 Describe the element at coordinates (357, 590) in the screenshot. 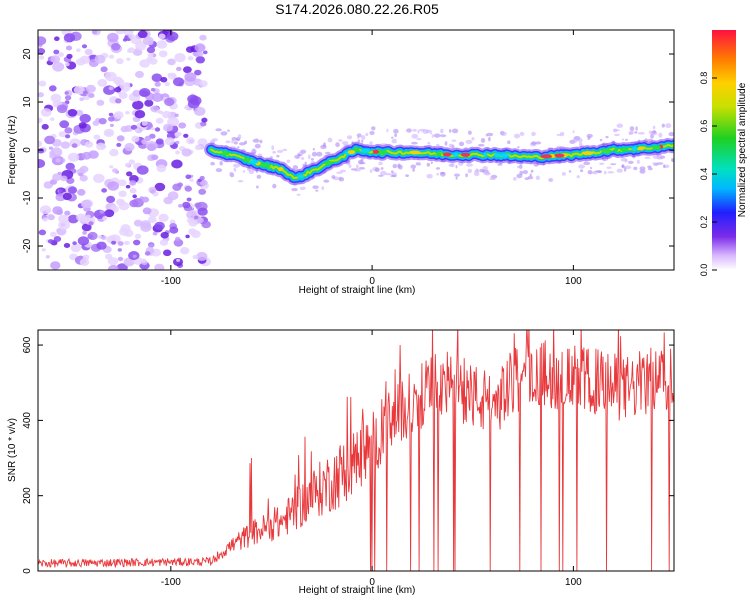

I see `snr-xlabel: Height of straight line (km)` at that location.